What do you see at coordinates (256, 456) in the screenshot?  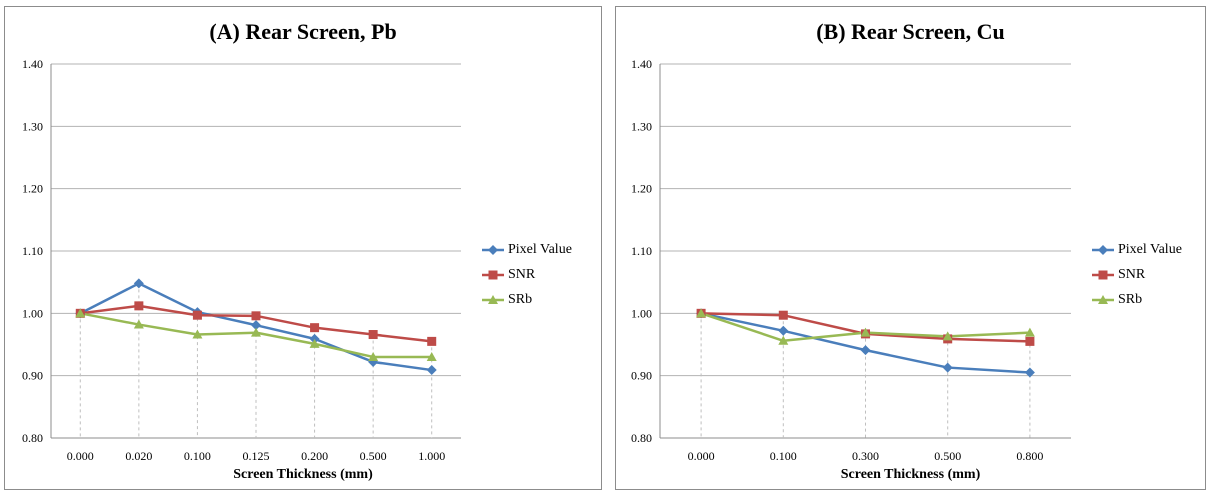 I see `x-tick-label: 0.125` at bounding box center [256, 456].